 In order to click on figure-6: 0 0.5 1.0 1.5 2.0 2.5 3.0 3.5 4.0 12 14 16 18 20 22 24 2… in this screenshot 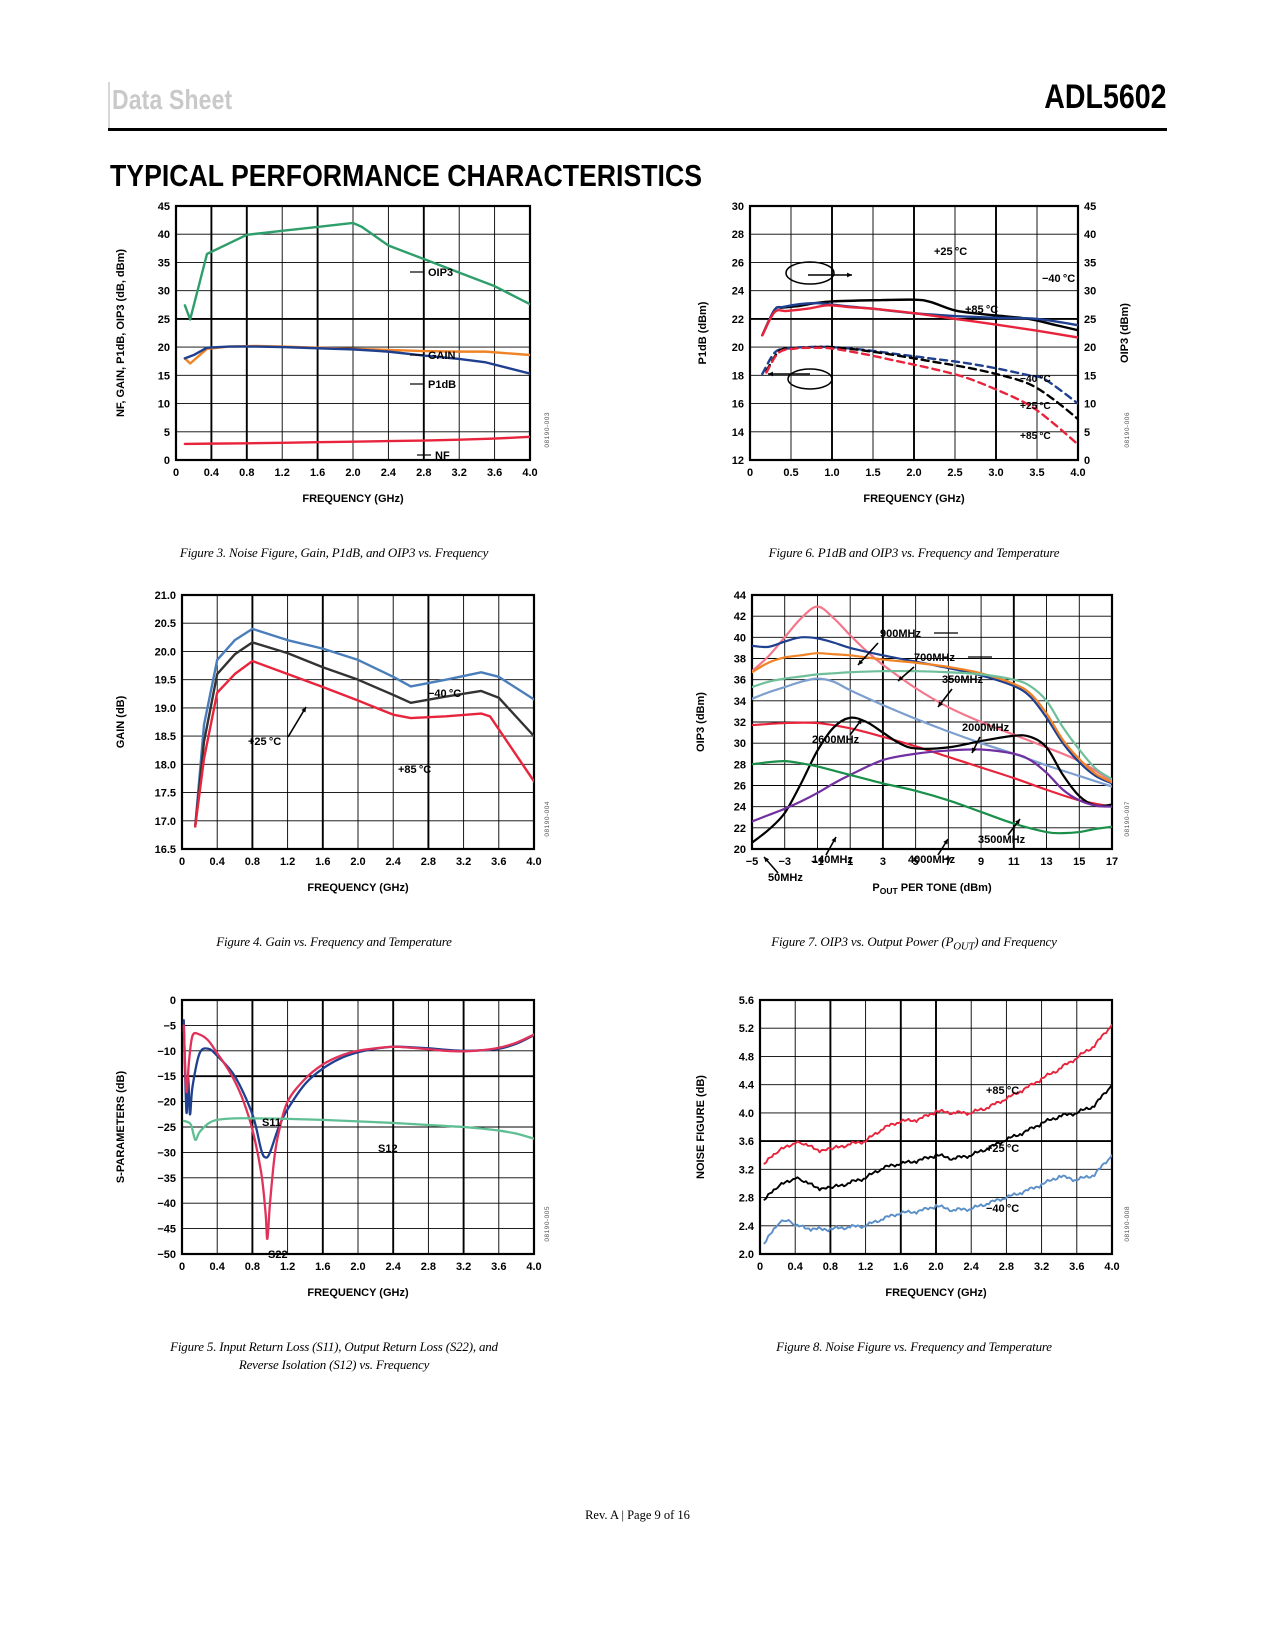, I will do `click(925, 381)`.